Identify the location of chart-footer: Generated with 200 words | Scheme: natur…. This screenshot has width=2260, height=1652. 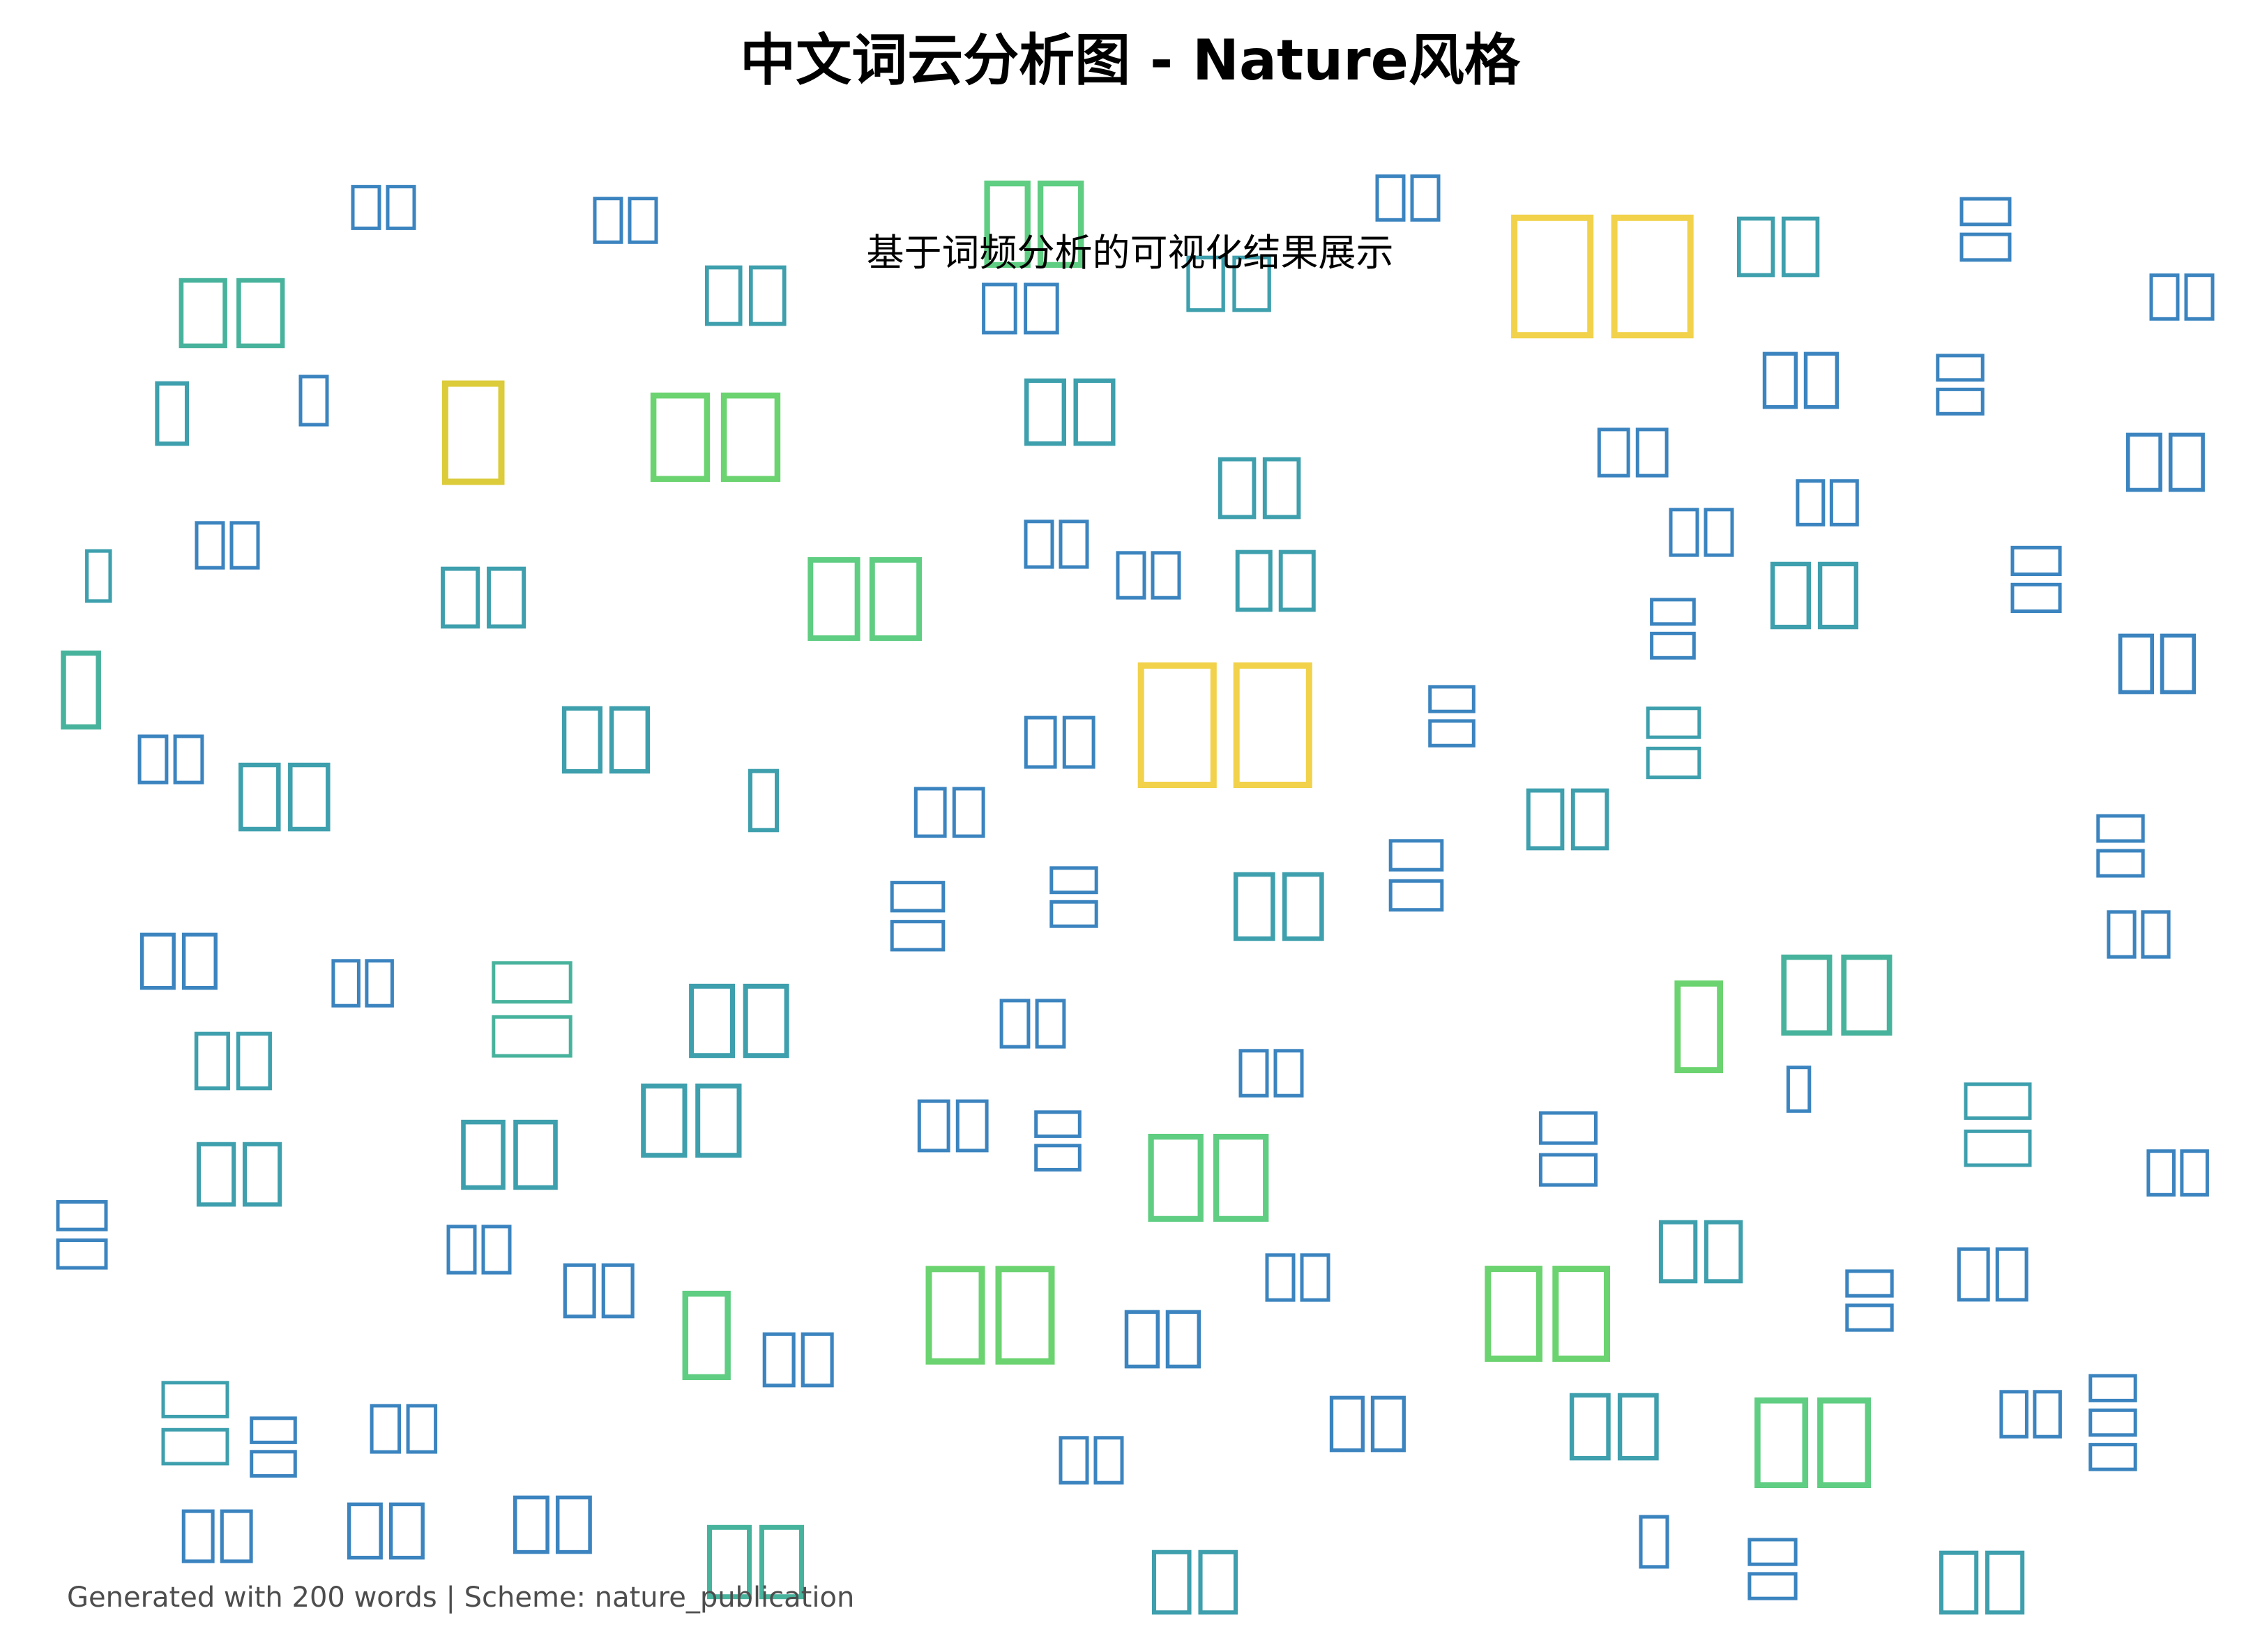
(461, 1598).